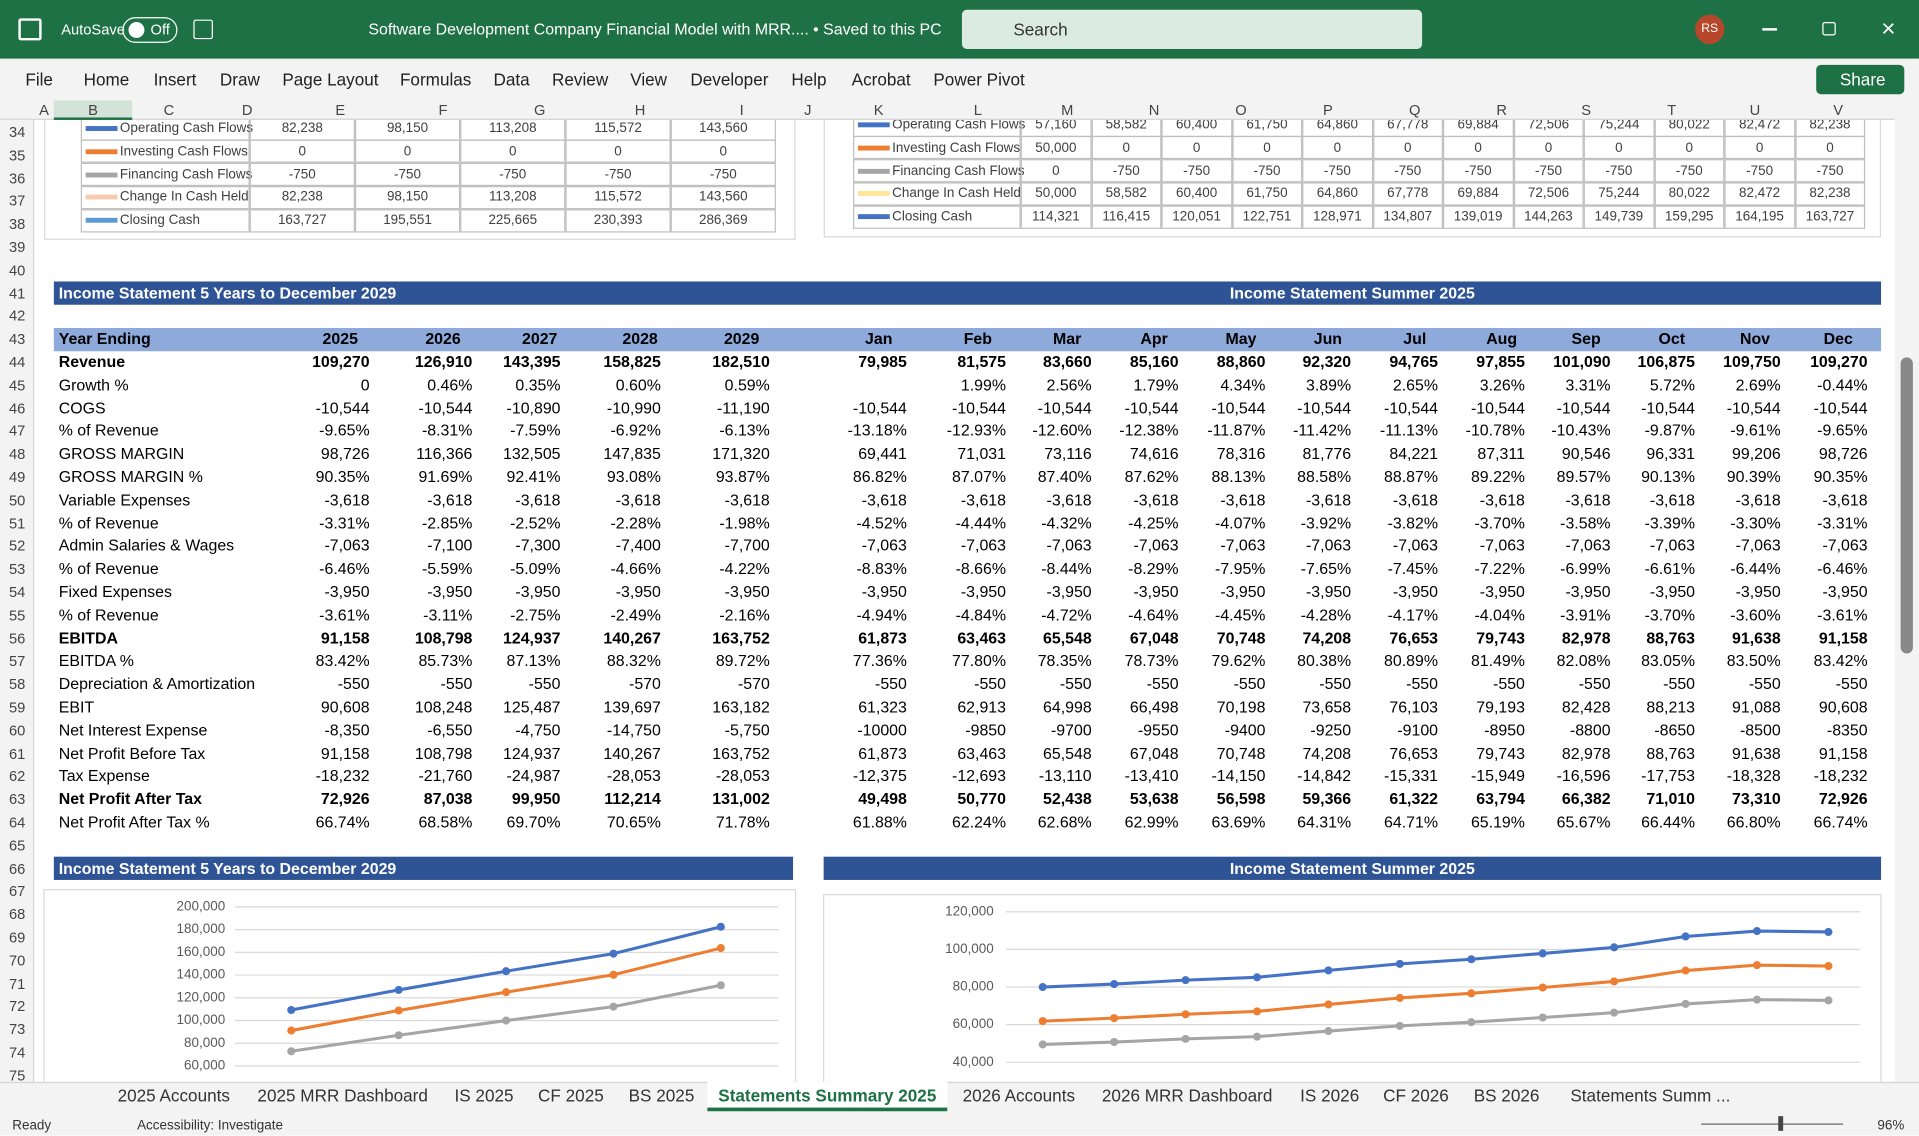 Image resolution: width=1919 pixels, height=1136 pixels. Describe the element at coordinates (106, 79) in the screenshot. I see `menu-item: Home` at that location.